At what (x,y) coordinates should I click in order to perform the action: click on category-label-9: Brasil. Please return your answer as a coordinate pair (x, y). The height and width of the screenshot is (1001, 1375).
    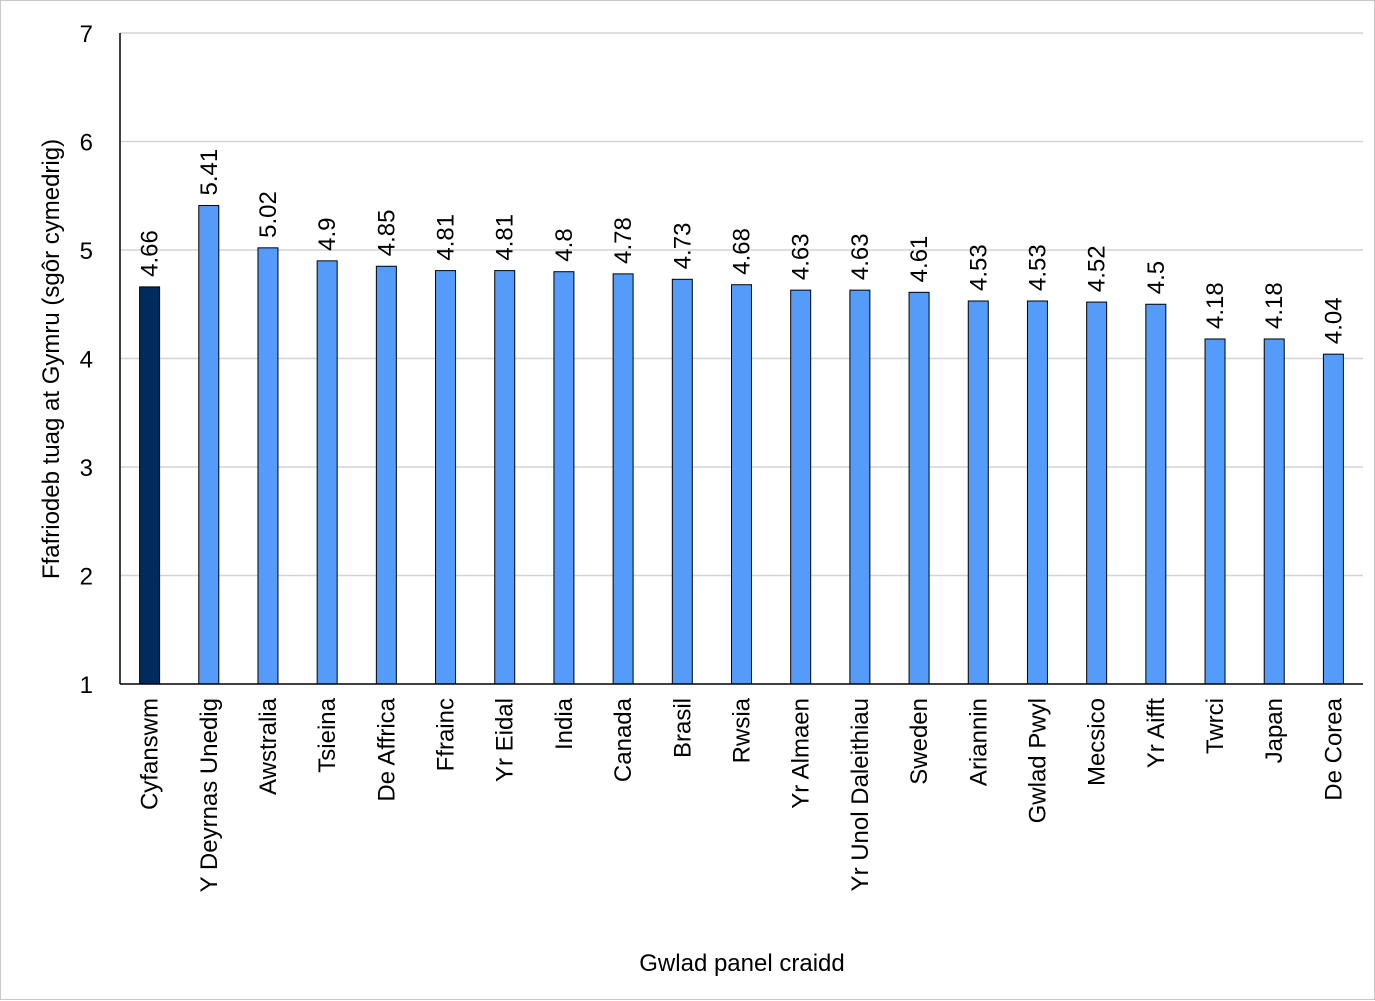
    Looking at the image, I should click on (682, 728).